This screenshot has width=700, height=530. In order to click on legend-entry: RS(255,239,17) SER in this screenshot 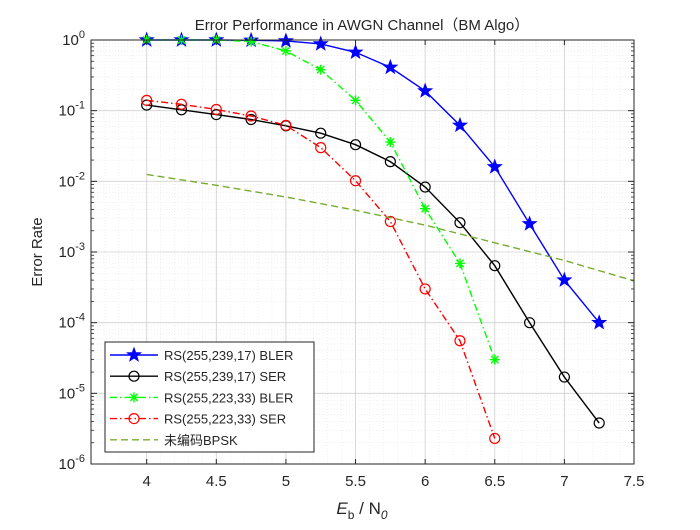, I will do `click(198, 376)`.